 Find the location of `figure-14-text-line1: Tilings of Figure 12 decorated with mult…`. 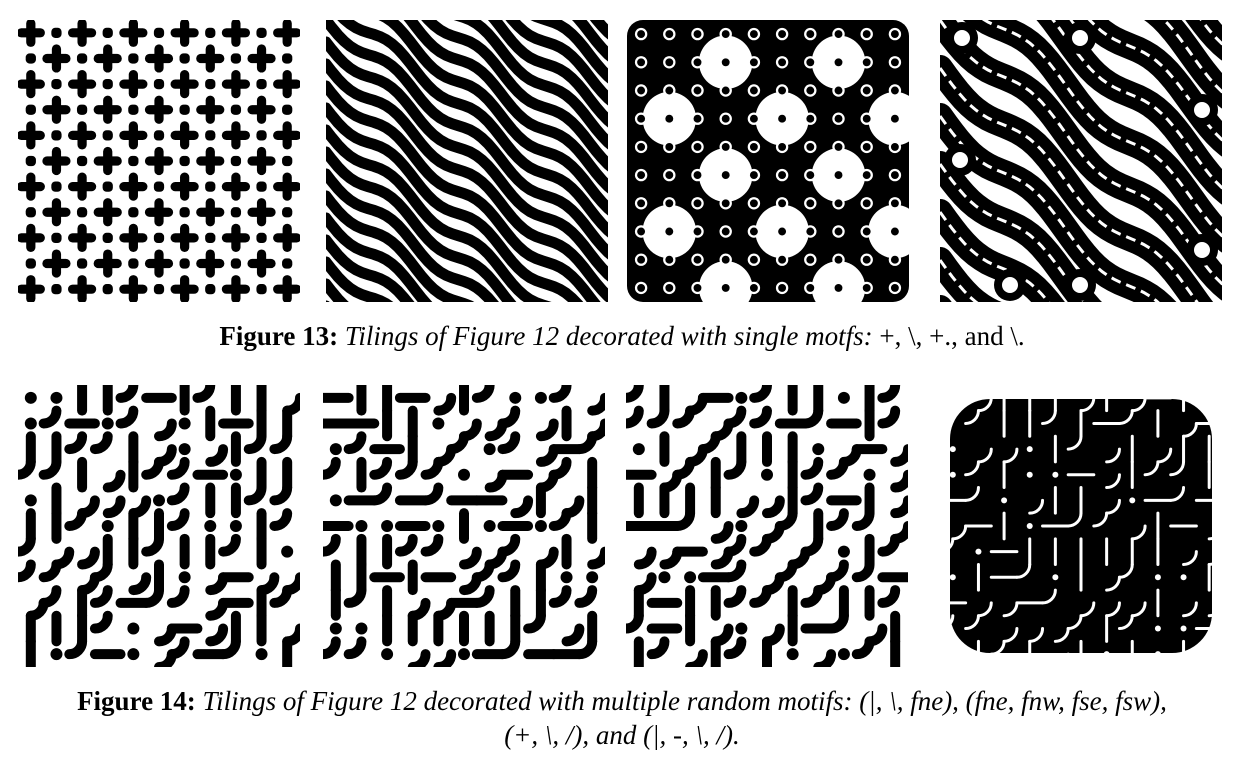

figure-14-text-line1: Tilings of Figure 12 decorated with mult… is located at coordinates (684, 701).